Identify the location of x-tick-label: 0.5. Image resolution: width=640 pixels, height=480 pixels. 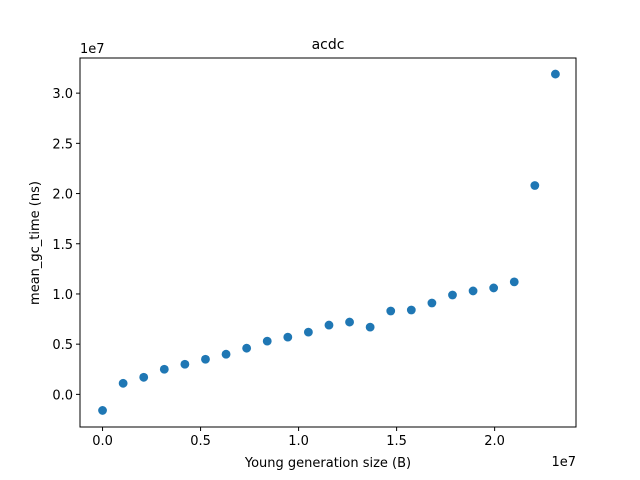
(200, 441).